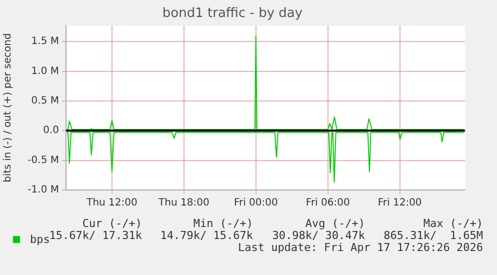 The image size is (497, 275). Describe the element at coordinates (95, 235) in the screenshot. I see `text: 15.67k/ 17.31k` at that location.